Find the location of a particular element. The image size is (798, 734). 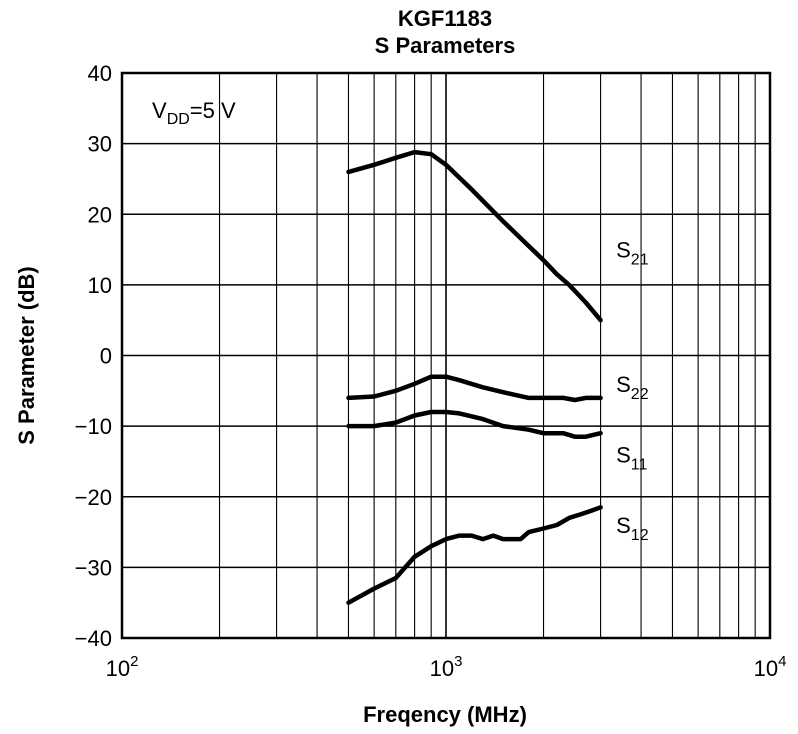

y-tick-label: −40 is located at coordinates (93, 638).